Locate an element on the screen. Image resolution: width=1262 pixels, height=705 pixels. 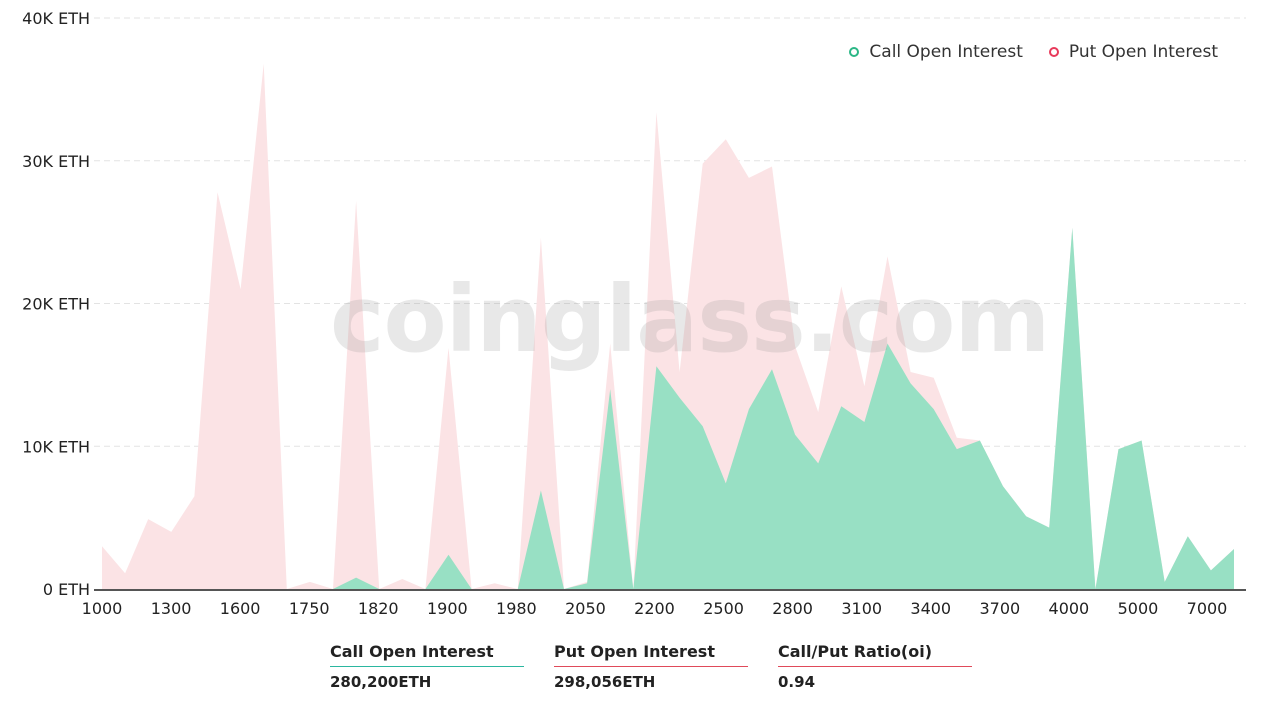
legend-item-call: Call Open Interest is located at coordinates (936, 52).